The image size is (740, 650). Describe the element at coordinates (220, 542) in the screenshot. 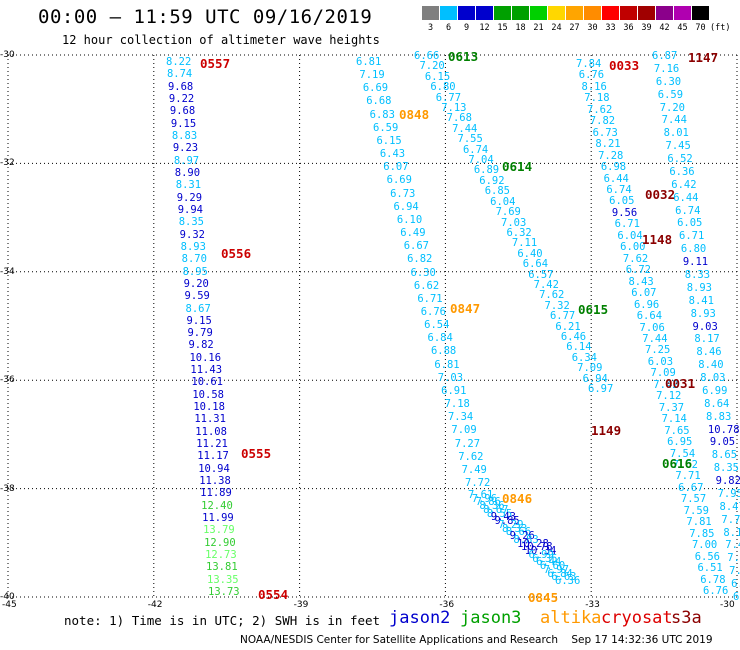

I see `wave-height-value: 12.90` at that location.